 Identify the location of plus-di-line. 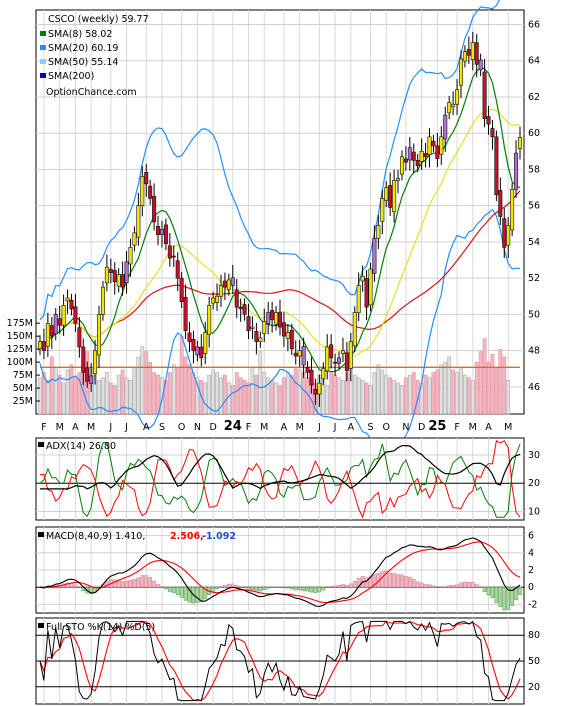
(280, 480).